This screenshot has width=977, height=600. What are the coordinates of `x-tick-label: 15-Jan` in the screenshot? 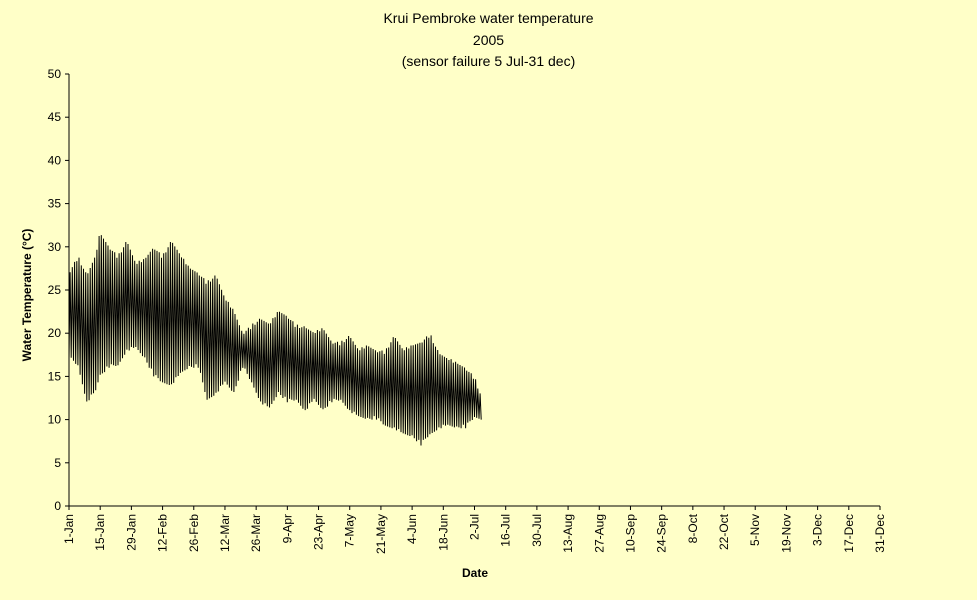 It's located at (100, 532).